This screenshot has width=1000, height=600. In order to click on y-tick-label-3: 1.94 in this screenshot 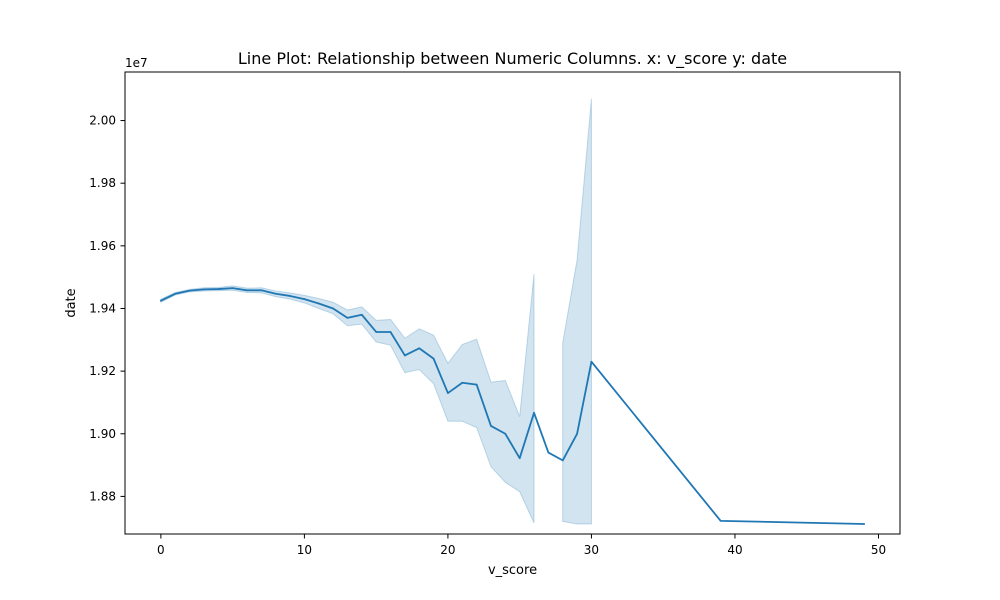, I will do `click(102, 308)`.